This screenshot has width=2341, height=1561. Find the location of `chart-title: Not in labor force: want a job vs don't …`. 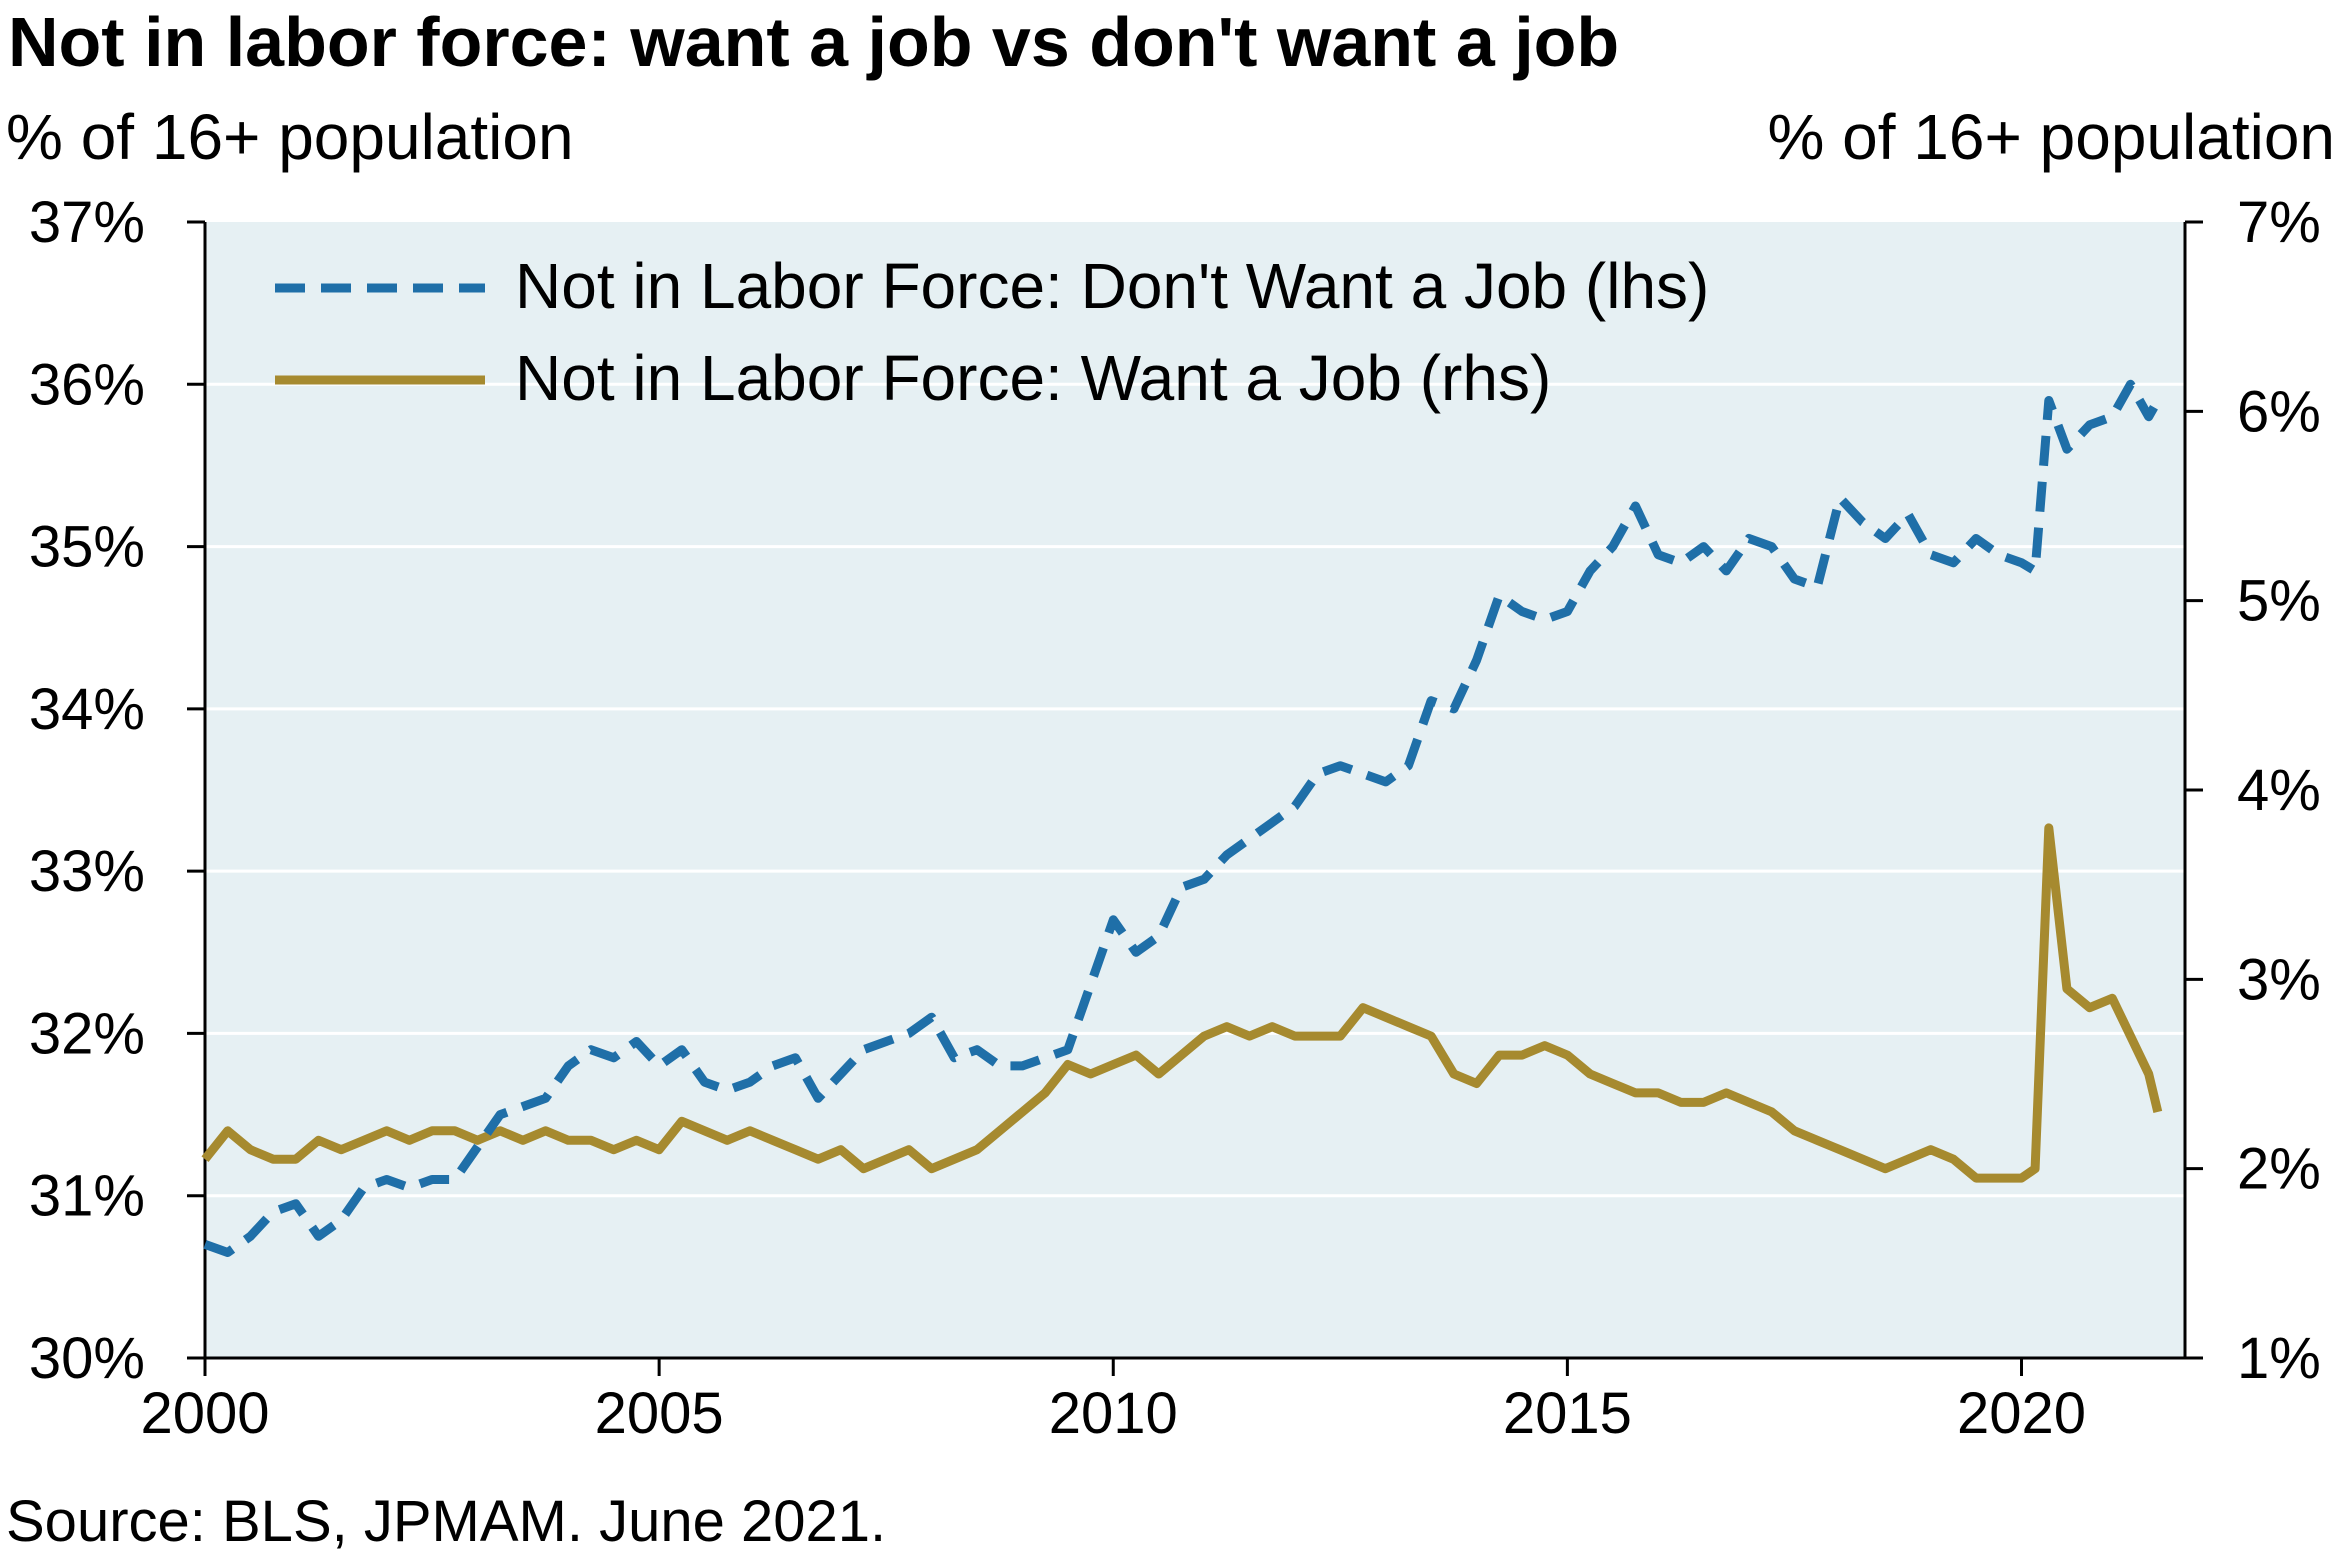

chart-title: Not in labor force: want a job vs don't … is located at coordinates (814, 42).